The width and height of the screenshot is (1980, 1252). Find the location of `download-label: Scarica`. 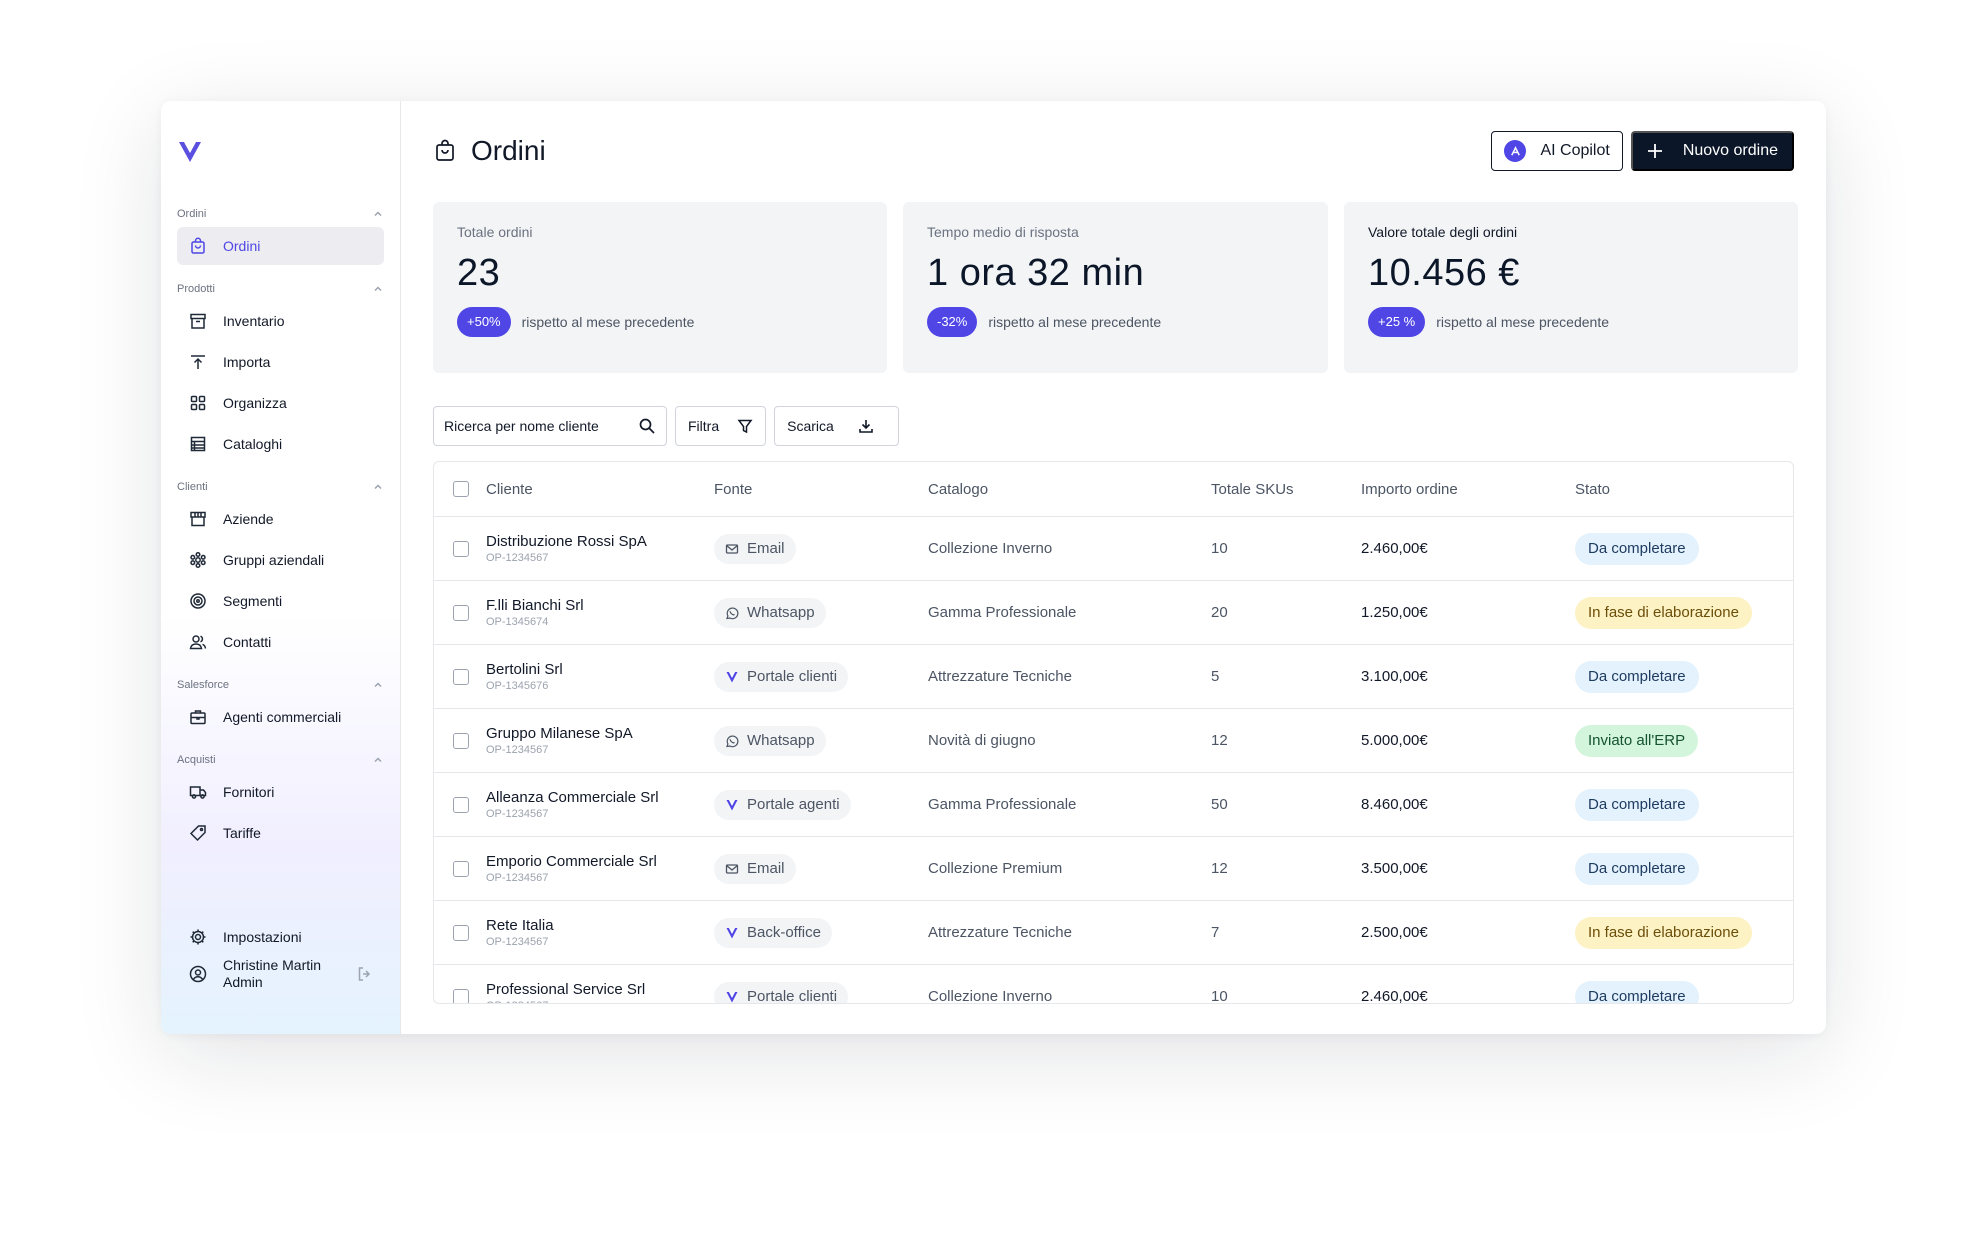

download-label: Scarica is located at coordinates (810, 426).